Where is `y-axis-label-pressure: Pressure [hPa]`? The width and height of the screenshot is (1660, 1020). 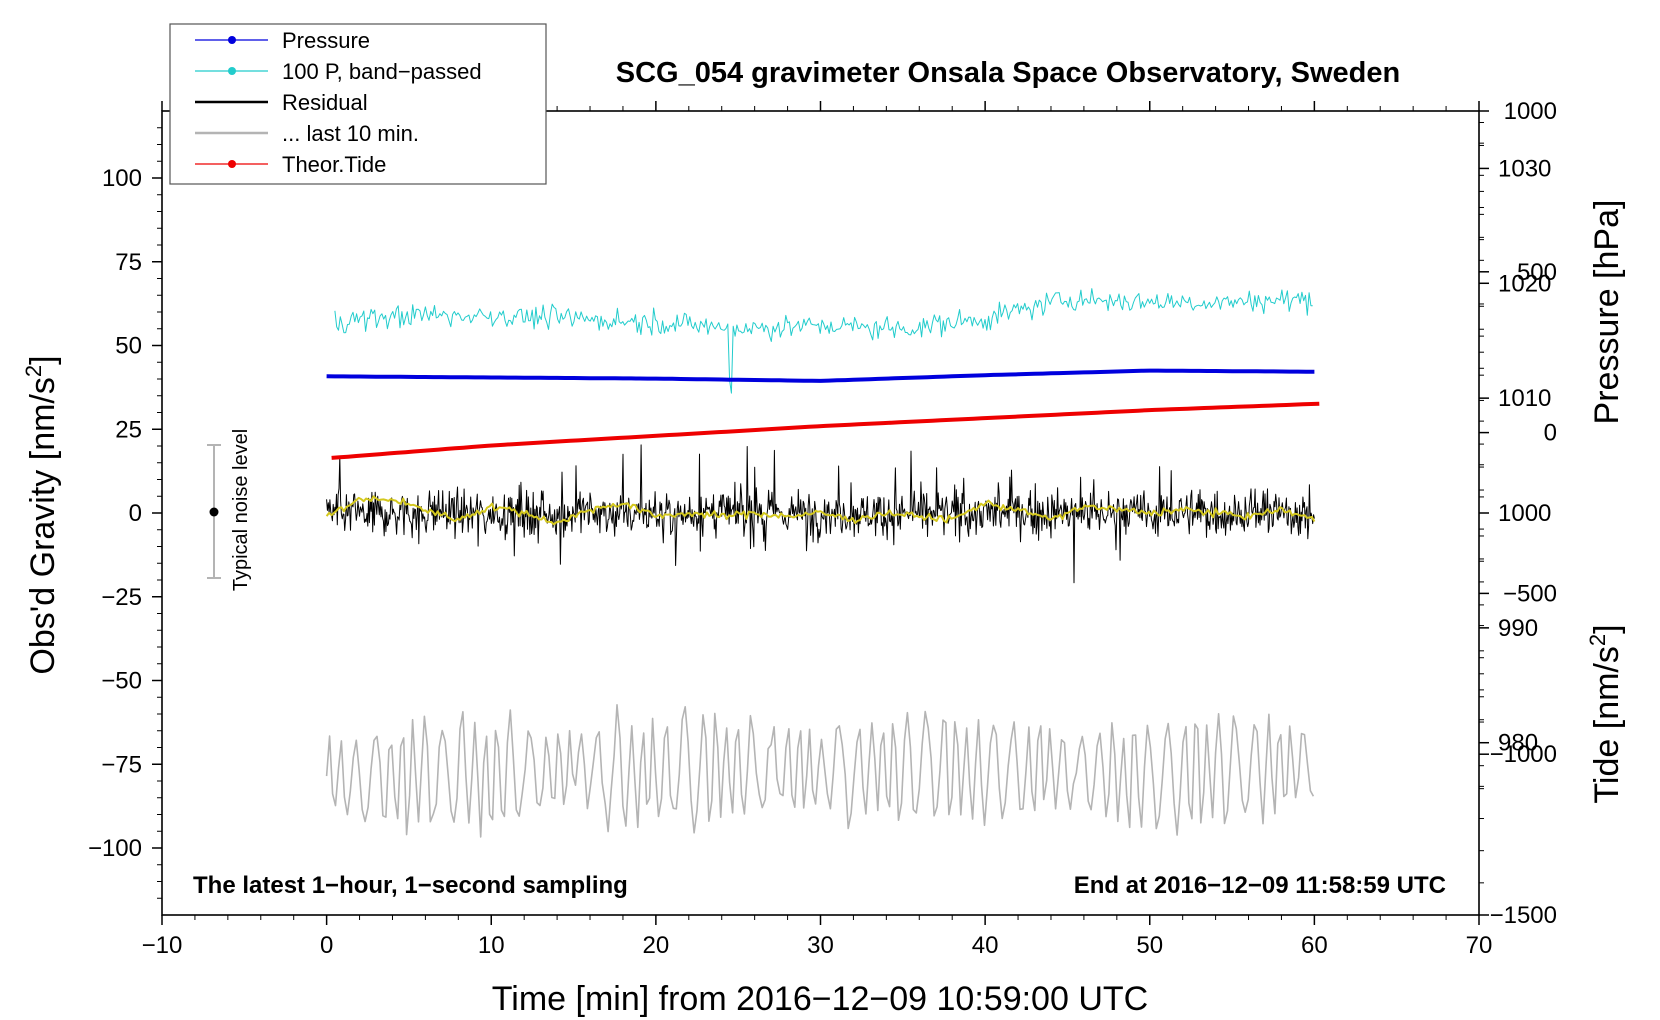
y-axis-label-pressure: Pressure [hPa] is located at coordinates (1607, 312).